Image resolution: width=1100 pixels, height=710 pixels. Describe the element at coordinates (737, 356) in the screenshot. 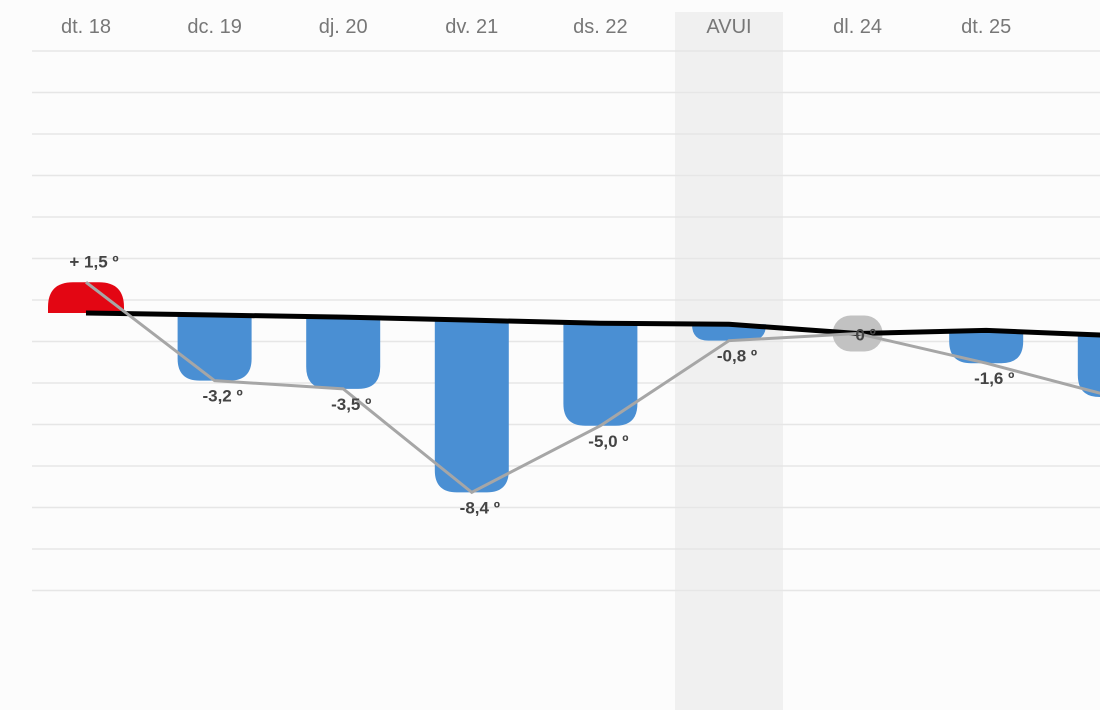

I see `value-label-5: -0,8 º` at that location.